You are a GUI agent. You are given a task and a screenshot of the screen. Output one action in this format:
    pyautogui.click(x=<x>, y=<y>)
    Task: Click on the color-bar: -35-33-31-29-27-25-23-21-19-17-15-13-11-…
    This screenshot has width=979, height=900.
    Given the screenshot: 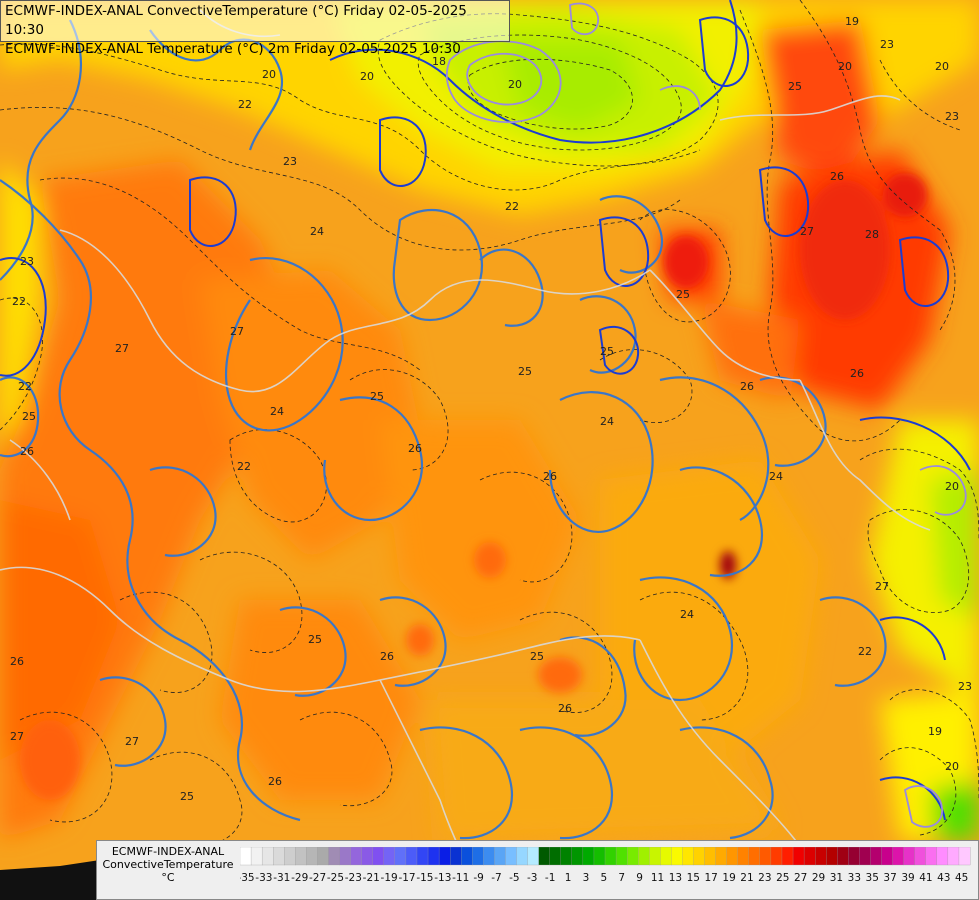 What is the action you would take?
    pyautogui.click(x=605, y=865)
    